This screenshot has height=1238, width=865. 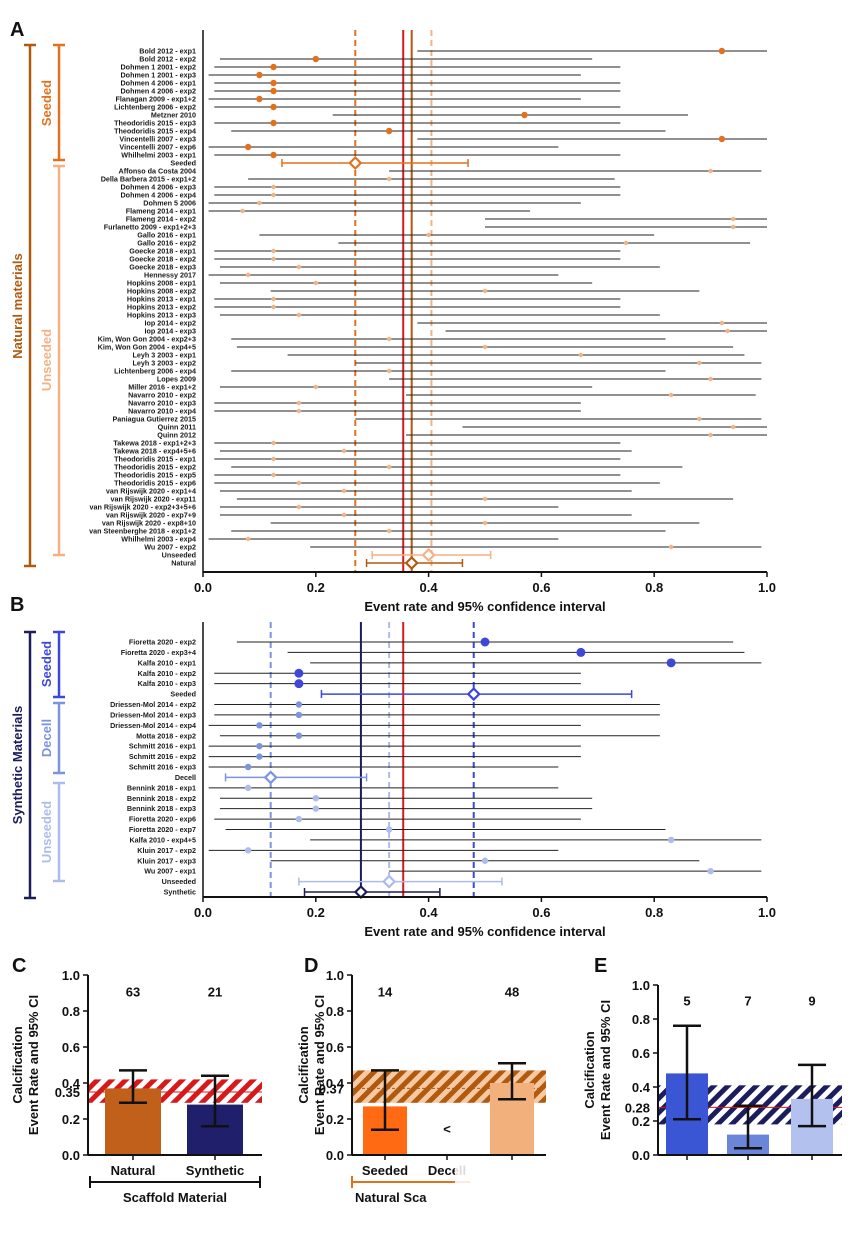 I want to click on study-label: Dohmen 4 2006 - exp2, so click(x=158, y=91).